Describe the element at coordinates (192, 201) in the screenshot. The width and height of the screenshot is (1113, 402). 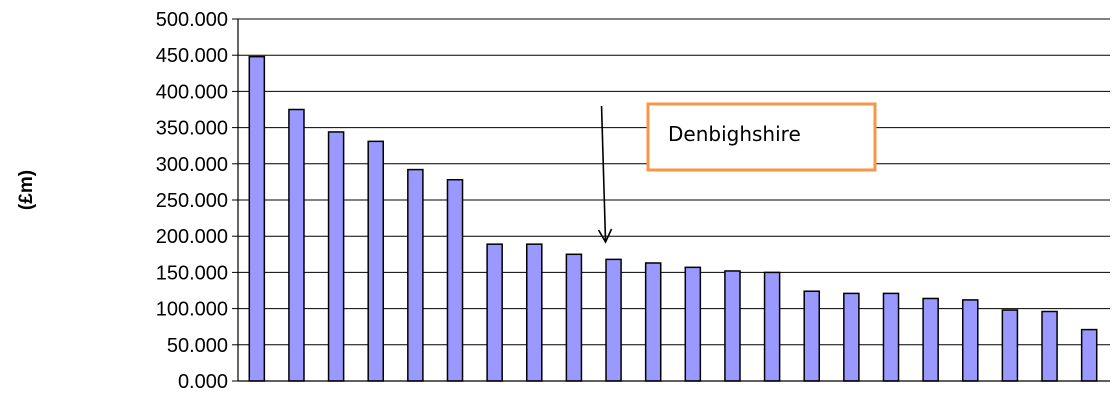
I see `y-tick-label: 250.000` at that location.